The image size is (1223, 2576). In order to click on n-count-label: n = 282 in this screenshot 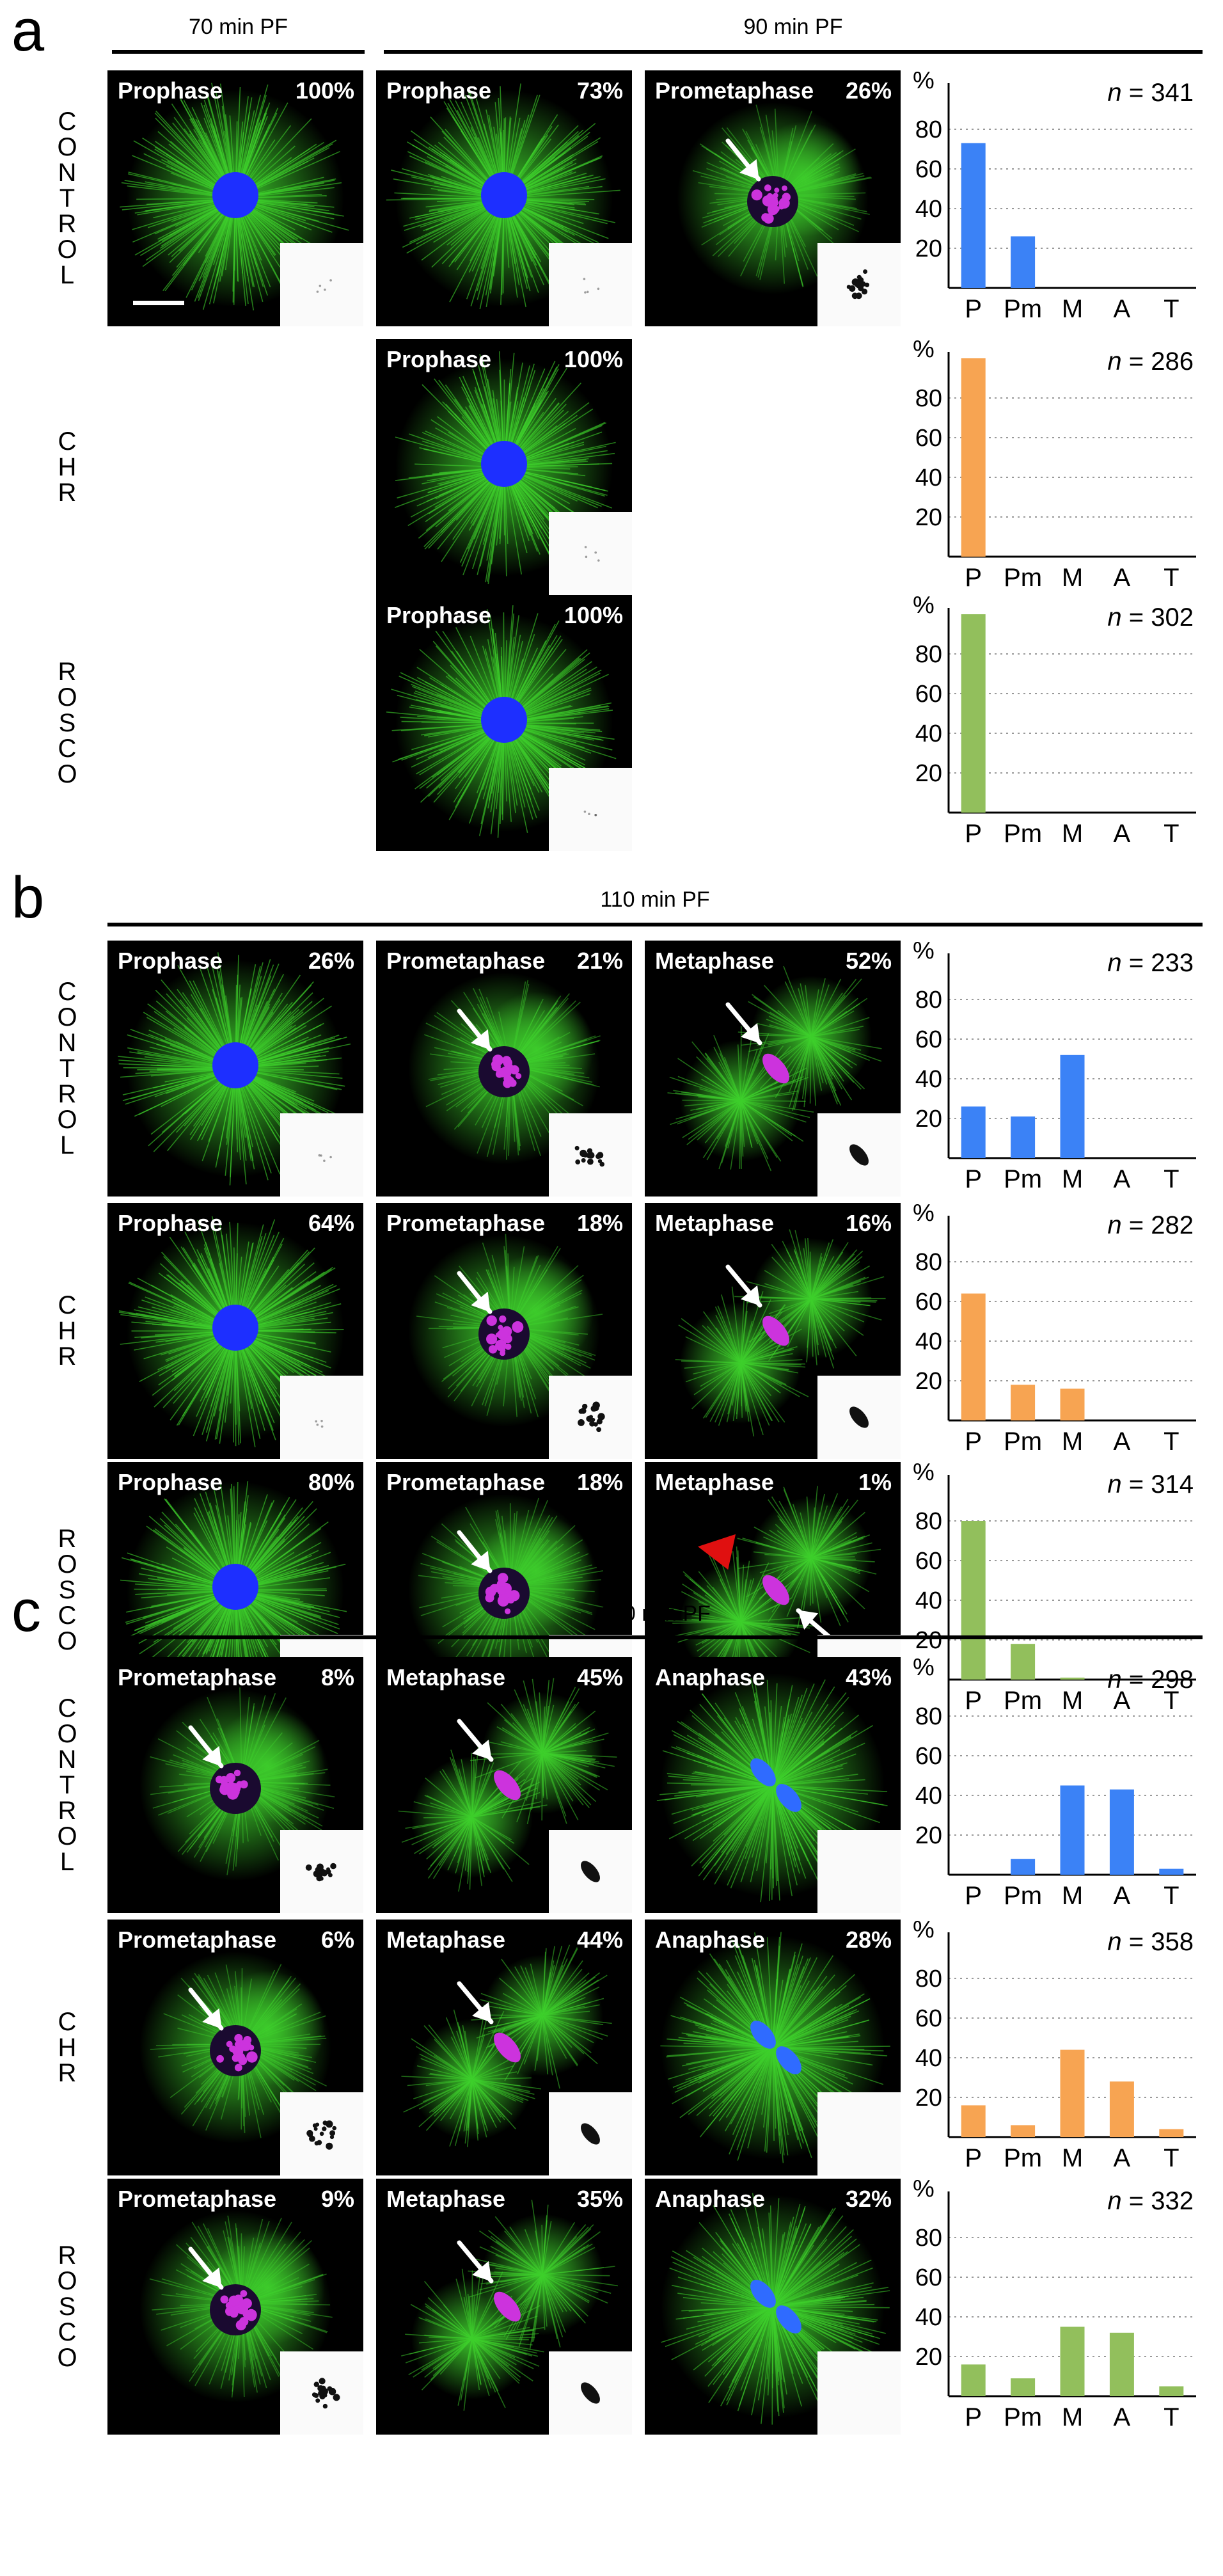, I will do `click(1150, 1225)`.